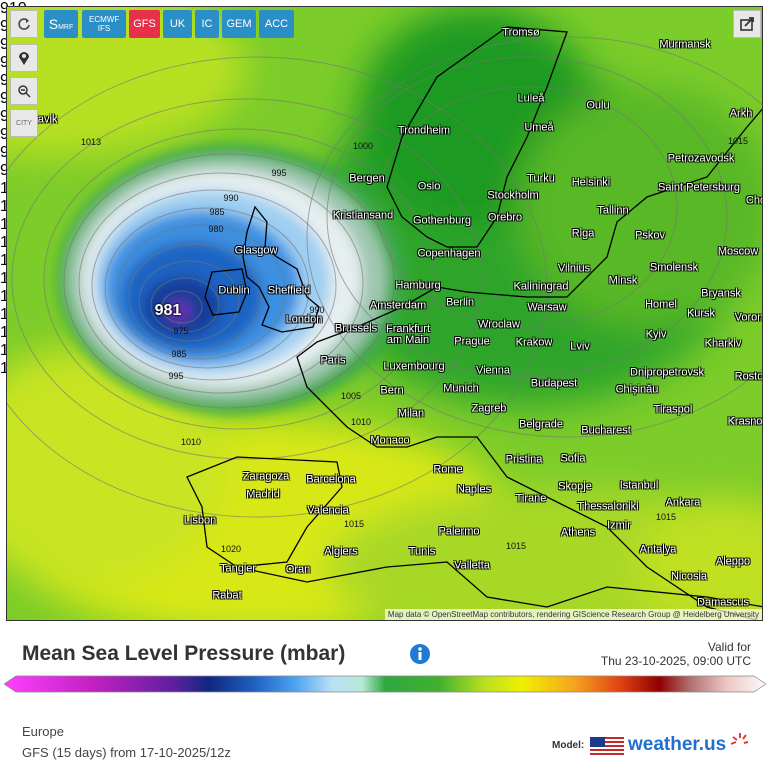 The height and width of the screenshot is (760, 768). Describe the element at coordinates (256, 250) in the screenshot. I see `city-label: Glasgow` at that location.